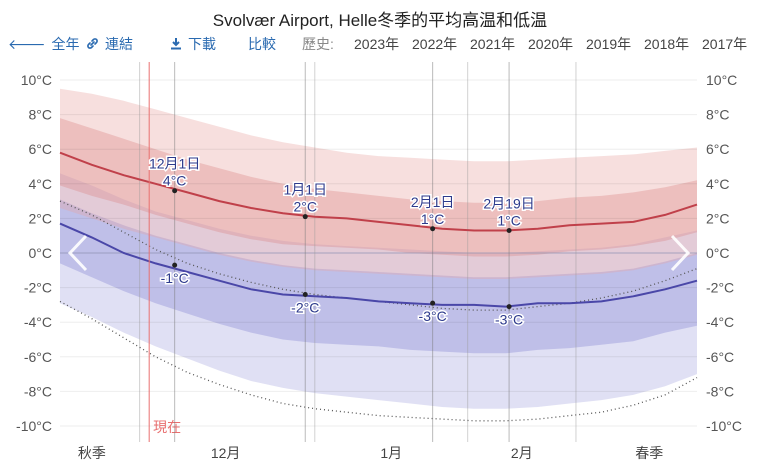 This screenshot has width=760, height=469. Describe the element at coordinates (77, 253) in the screenshot. I see `chevron-left-icon` at that location.